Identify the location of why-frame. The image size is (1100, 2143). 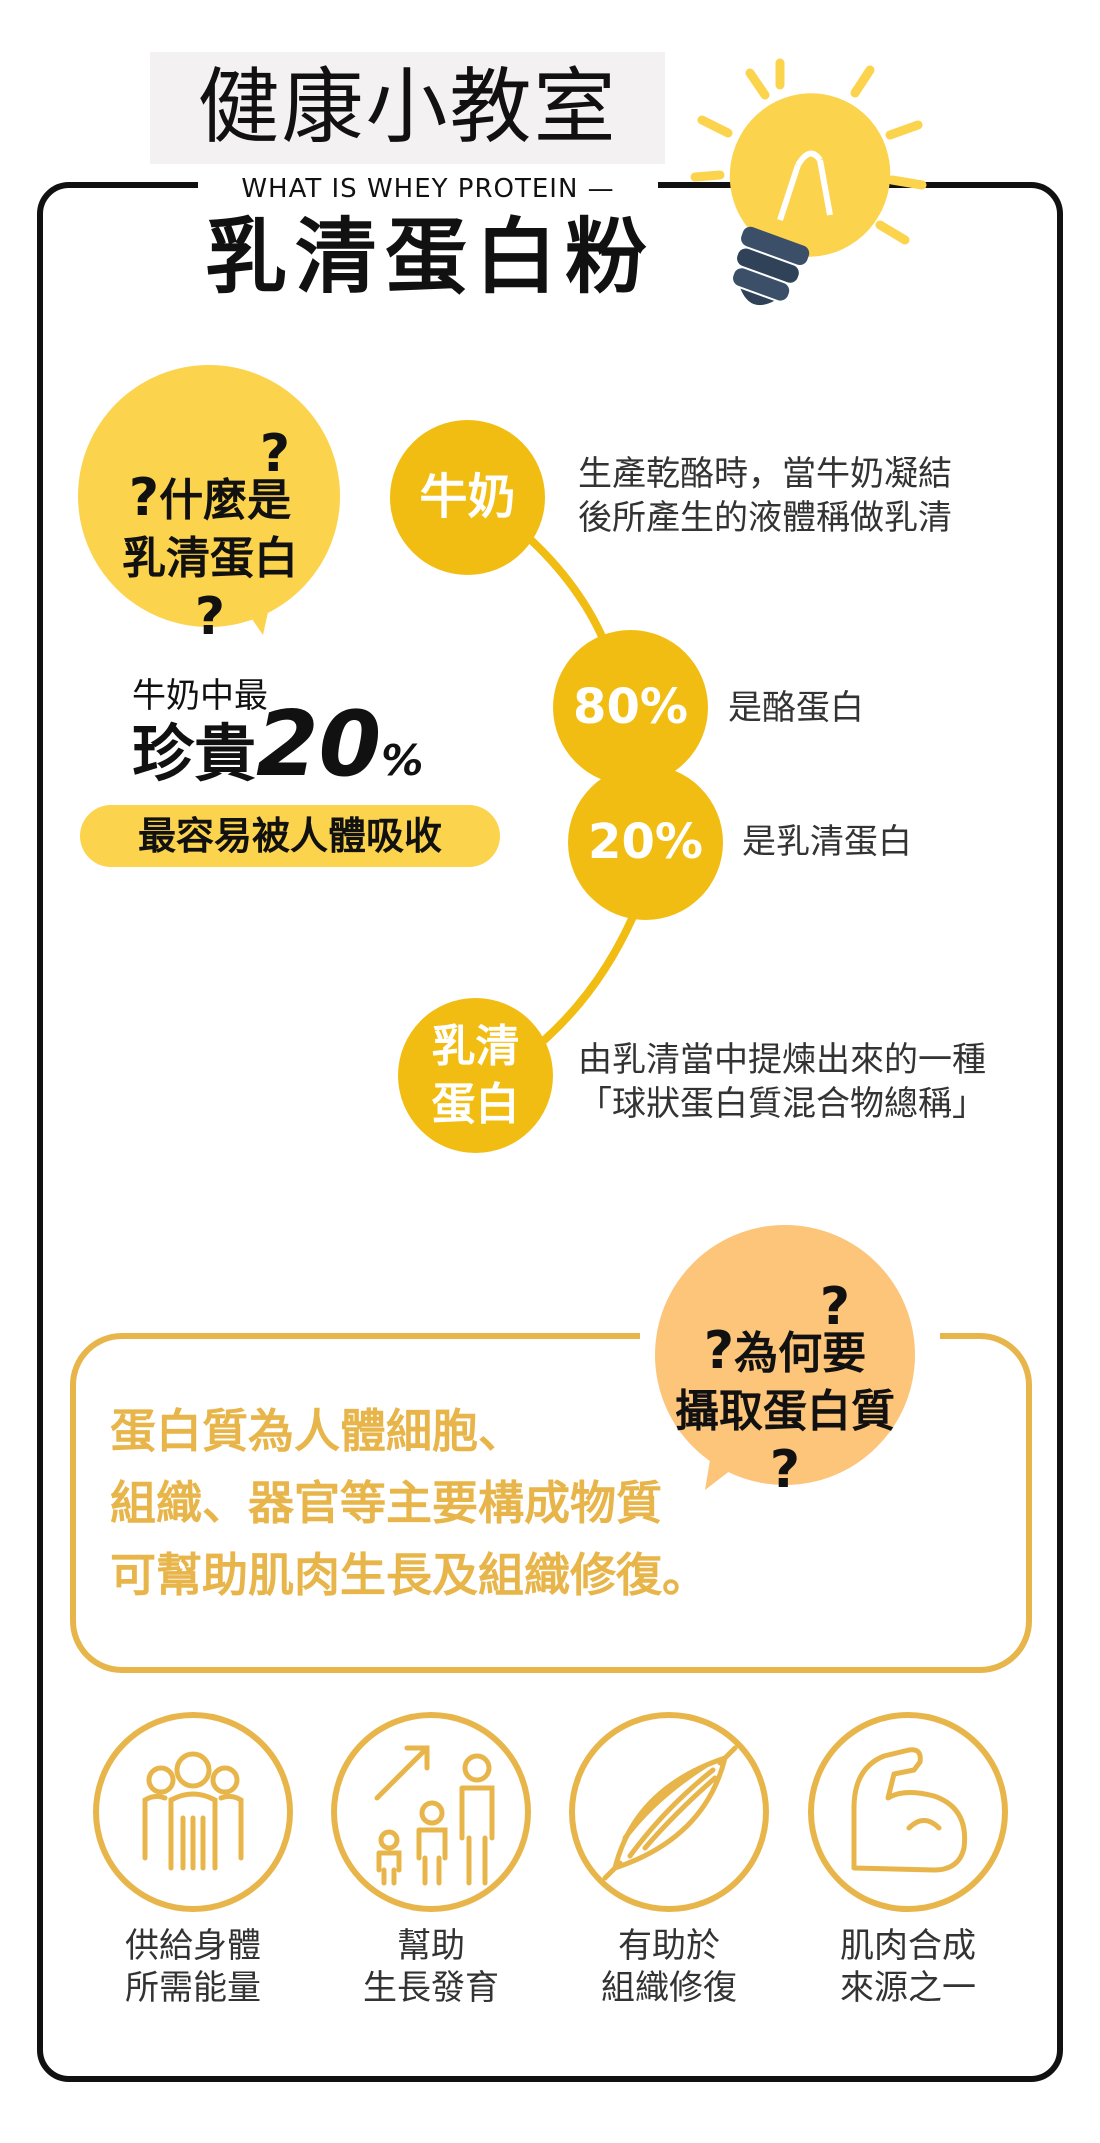
(551, 1503).